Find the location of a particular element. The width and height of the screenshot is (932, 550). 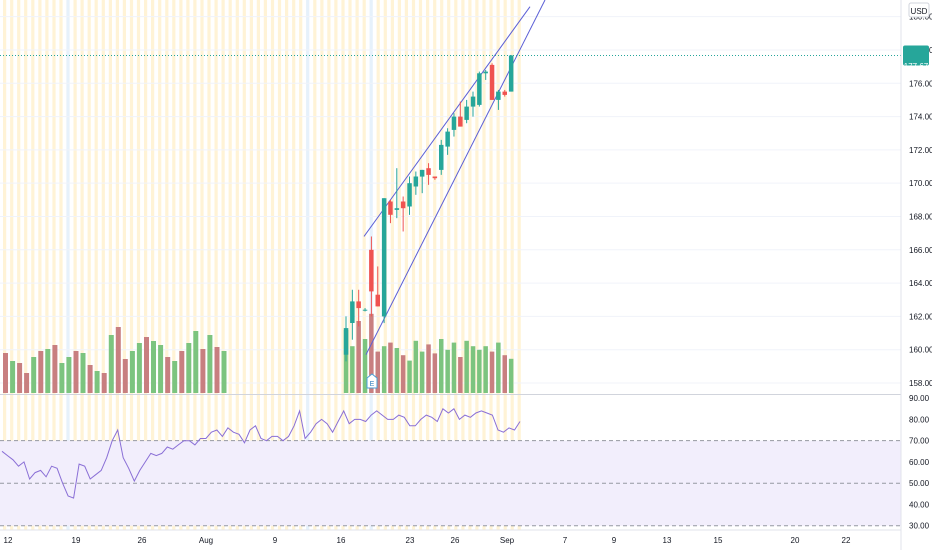

currency-badge is located at coordinates (919, 10).